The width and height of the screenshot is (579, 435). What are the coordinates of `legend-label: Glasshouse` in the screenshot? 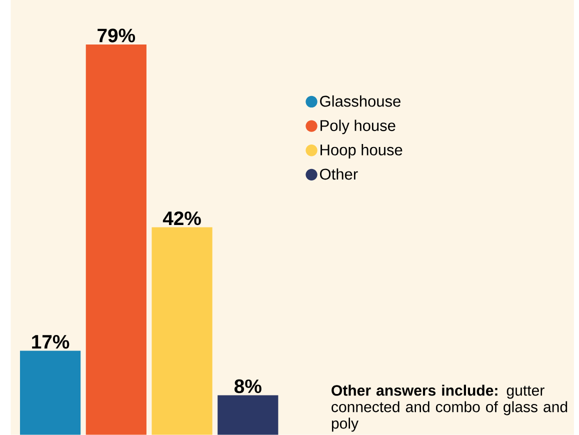 It's located at (360, 101).